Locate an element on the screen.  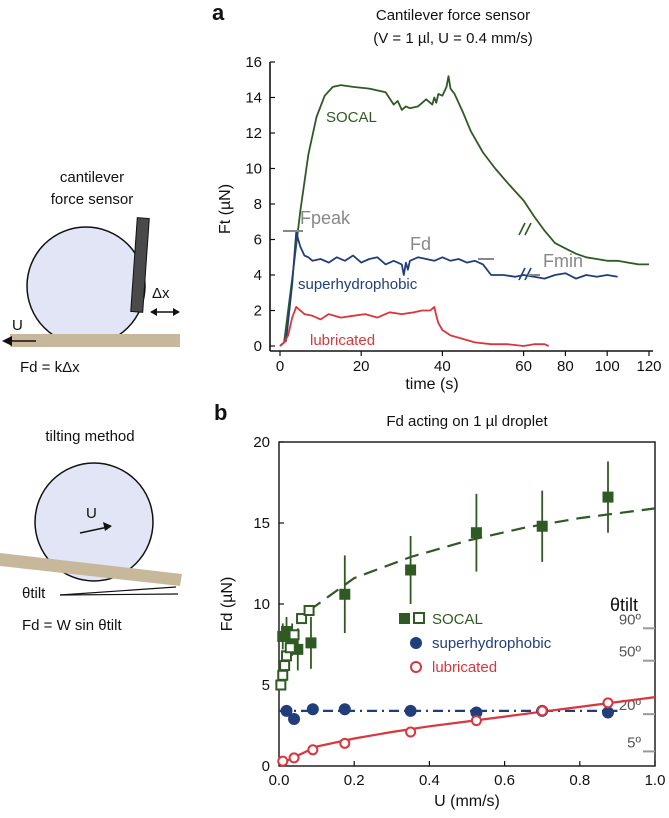
tilting-u-label: U is located at coordinates (91, 513).